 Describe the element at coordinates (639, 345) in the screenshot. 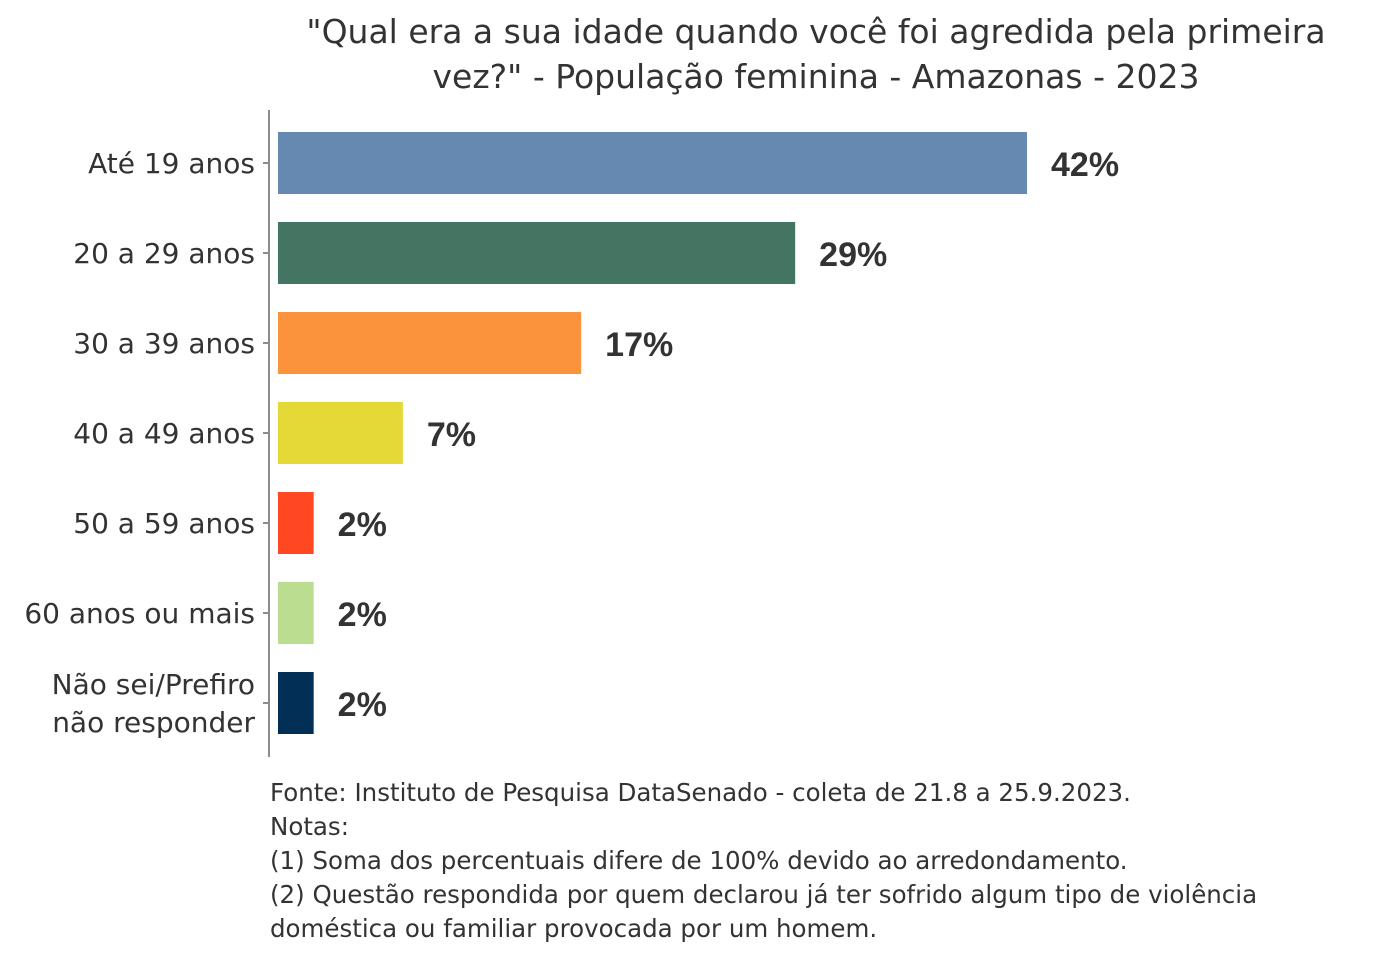

I see `data-label: 17%` at that location.